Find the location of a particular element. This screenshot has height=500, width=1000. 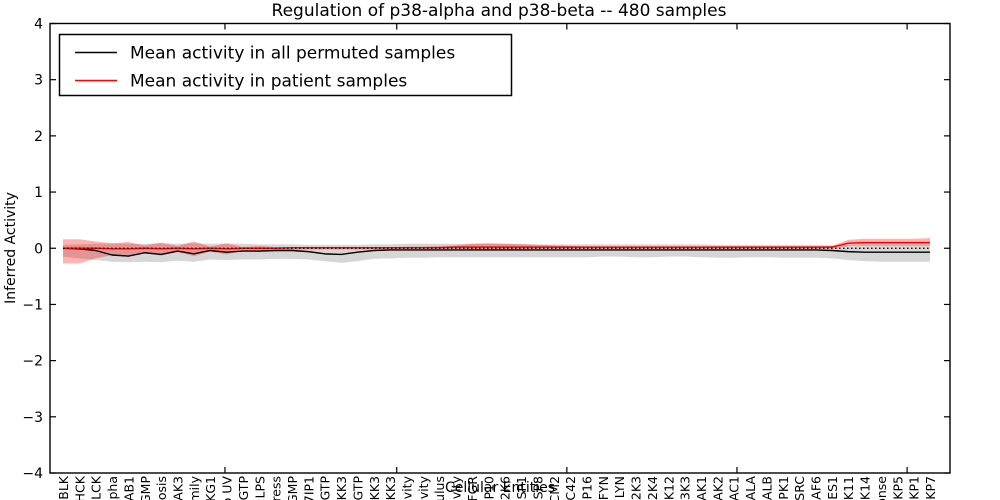

permuted-mean-line is located at coordinates (496, 252).